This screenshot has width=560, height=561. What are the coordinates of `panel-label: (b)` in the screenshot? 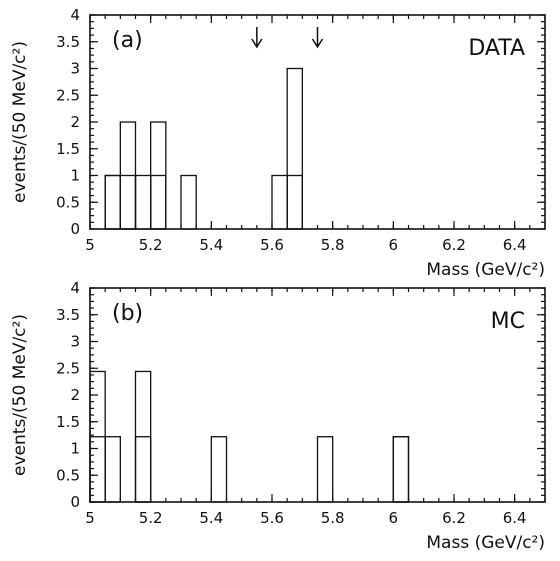 It's located at (127, 313).